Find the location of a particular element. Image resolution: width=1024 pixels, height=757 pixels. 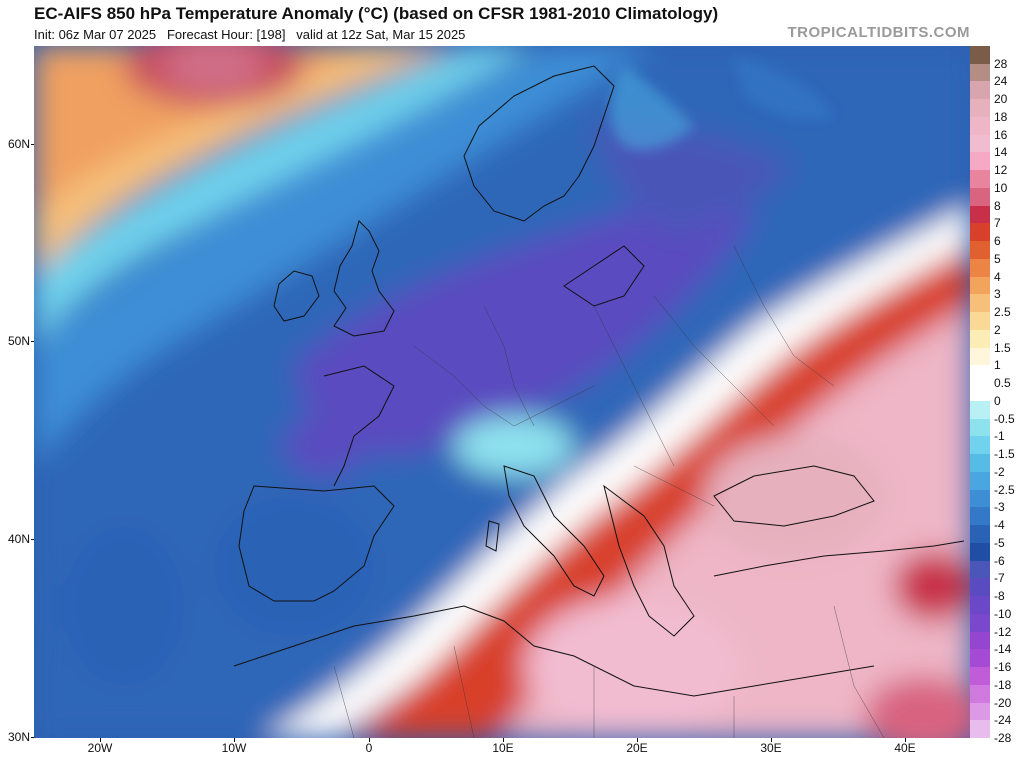

colorbar-label: 5 is located at coordinates (997, 258).